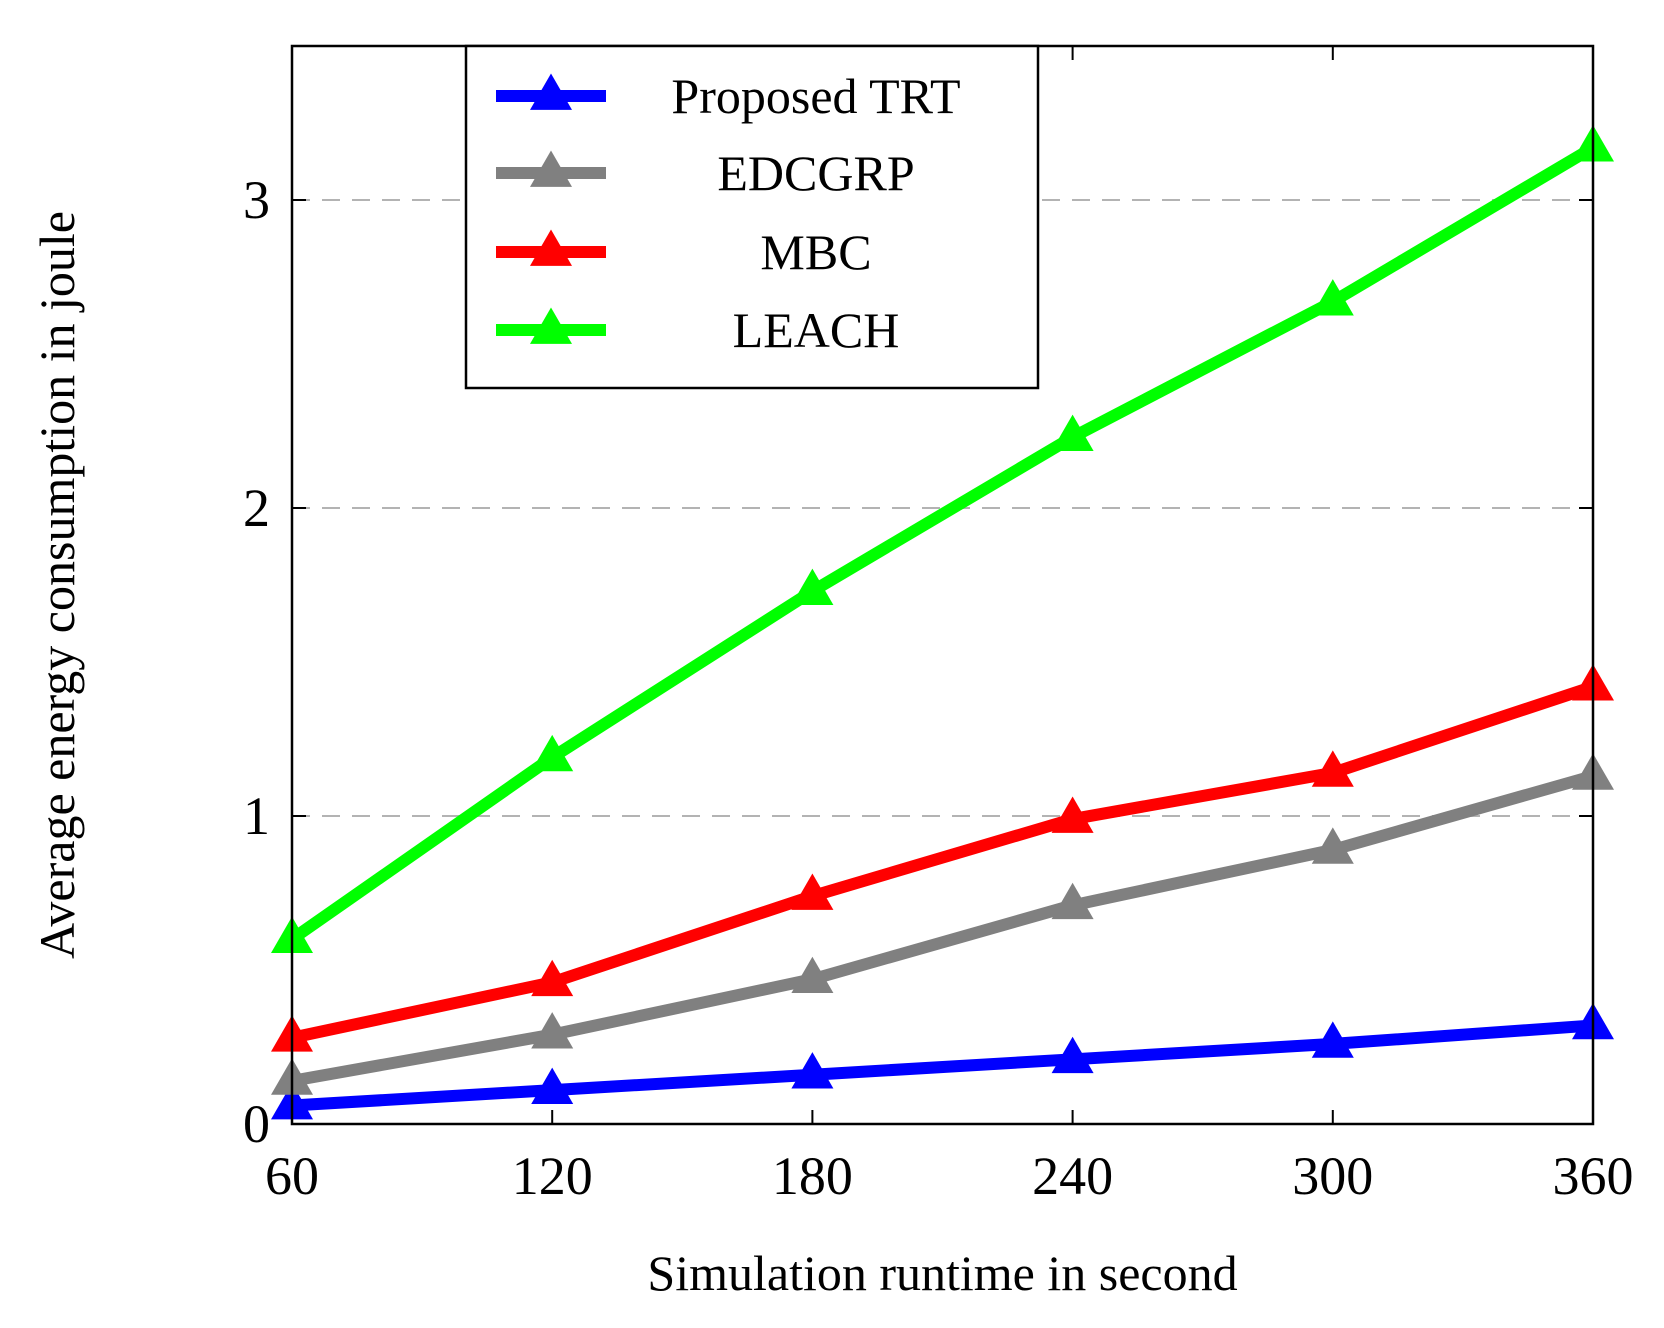 This screenshot has height=1328, width=1664. I want to click on x-tick-label: 360, so click(1593, 1176).